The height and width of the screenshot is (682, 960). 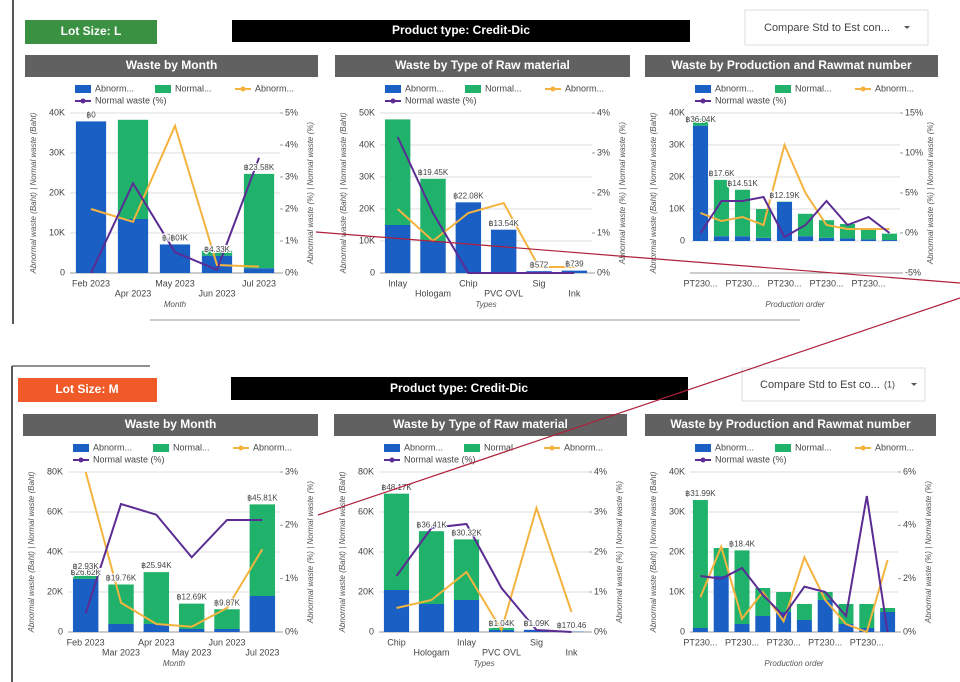 What do you see at coordinates (791, 66) in the screenshot?
I see `chart-header` at bounding box center [791, 66].